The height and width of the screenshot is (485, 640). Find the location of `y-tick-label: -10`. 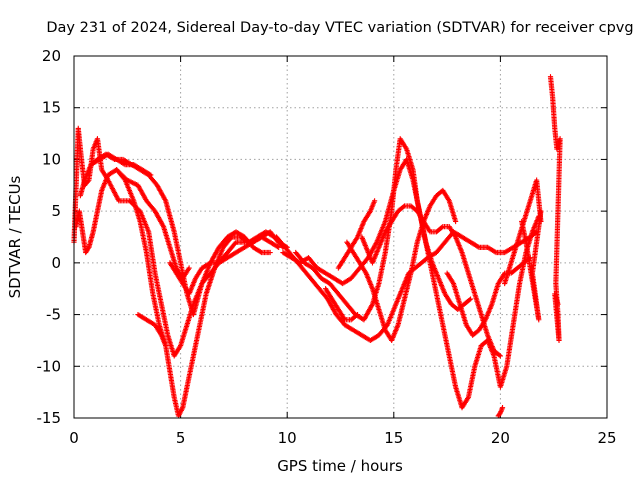

y-tick-label: -10 is located at coordinates (49, 366).